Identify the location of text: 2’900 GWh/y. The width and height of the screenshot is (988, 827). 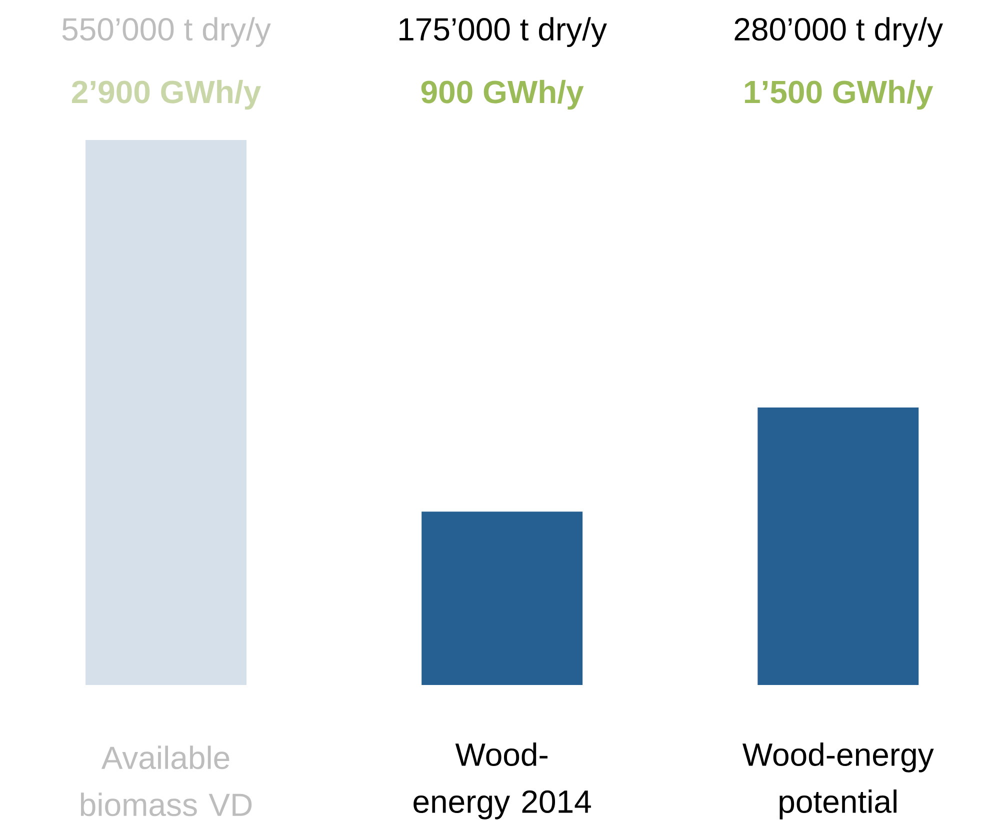
(166, 95).